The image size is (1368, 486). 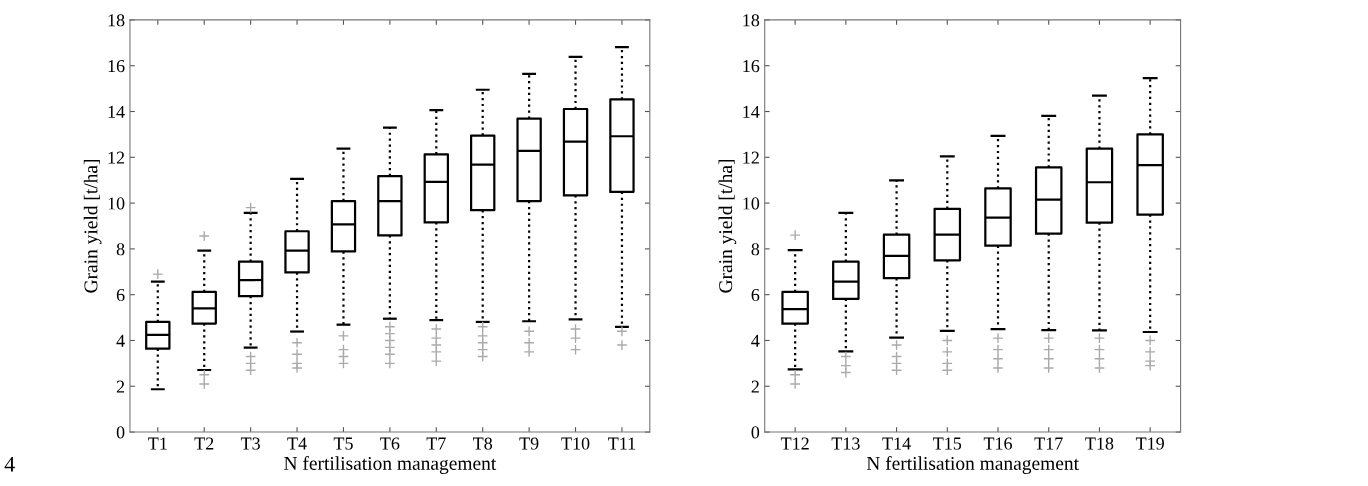 What do you see at coordinates (157, 443) in the screenshot?
I see `x-tick-label: T1` at bounding box center [157, 443].